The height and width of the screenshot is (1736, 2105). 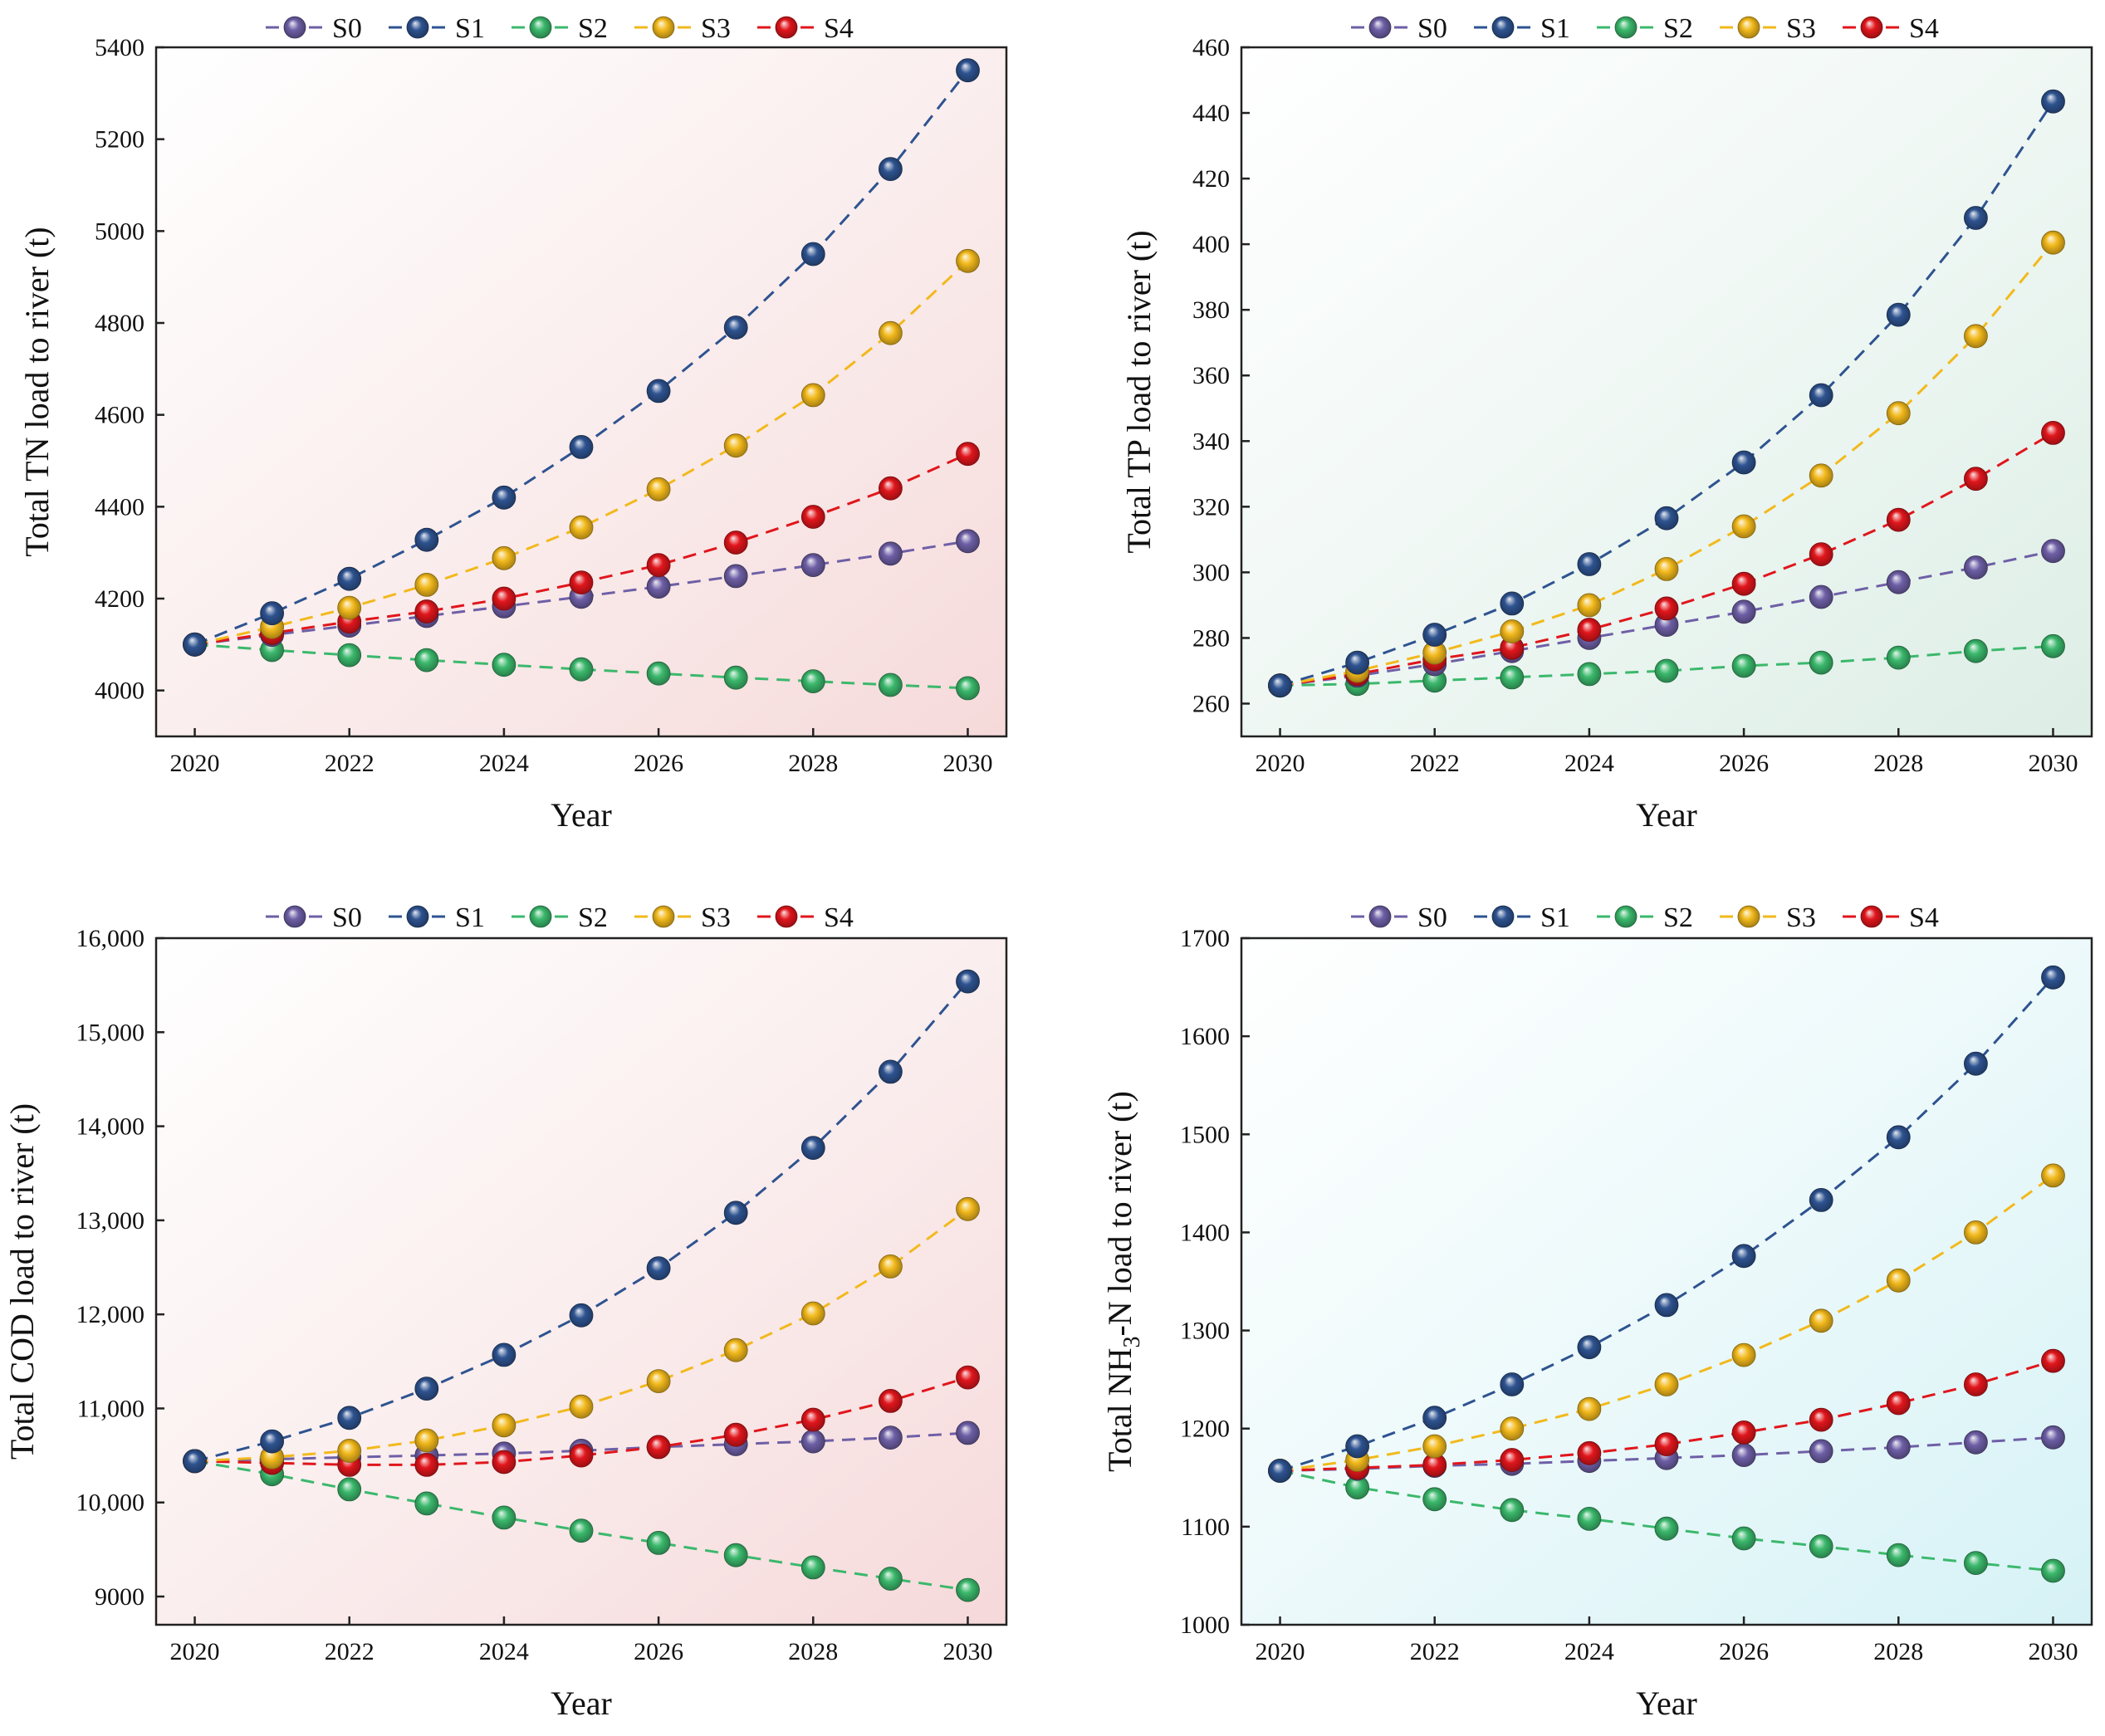 I want to click on series-S1, so click(x=581, y=357).